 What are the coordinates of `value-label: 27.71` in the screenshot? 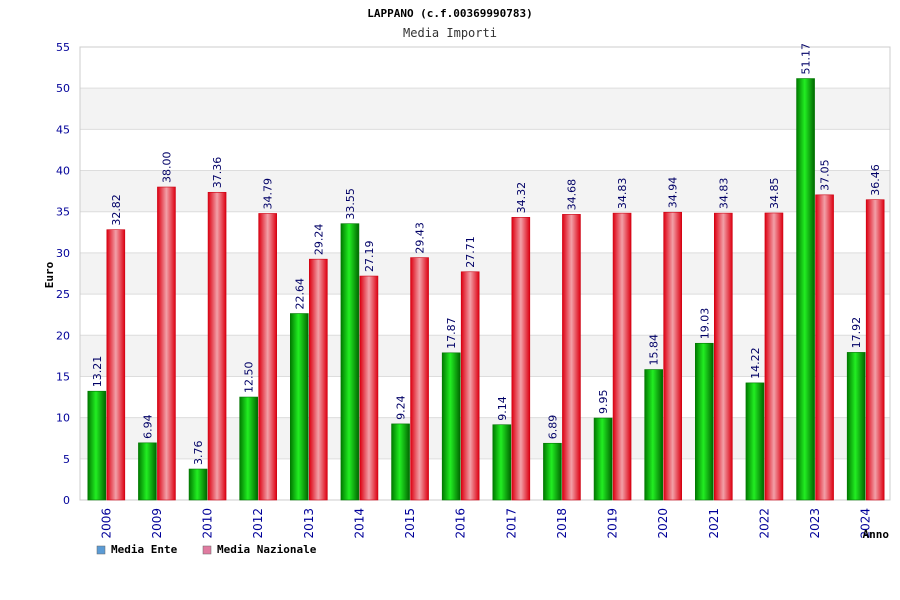 It's located at (470, 252).